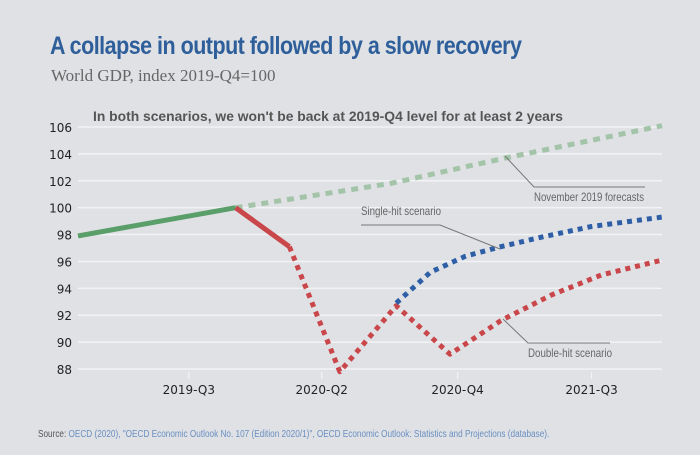 This screenshot has width=700, height=455. I want to click on y-tick-label: 104, so click(60, 155).